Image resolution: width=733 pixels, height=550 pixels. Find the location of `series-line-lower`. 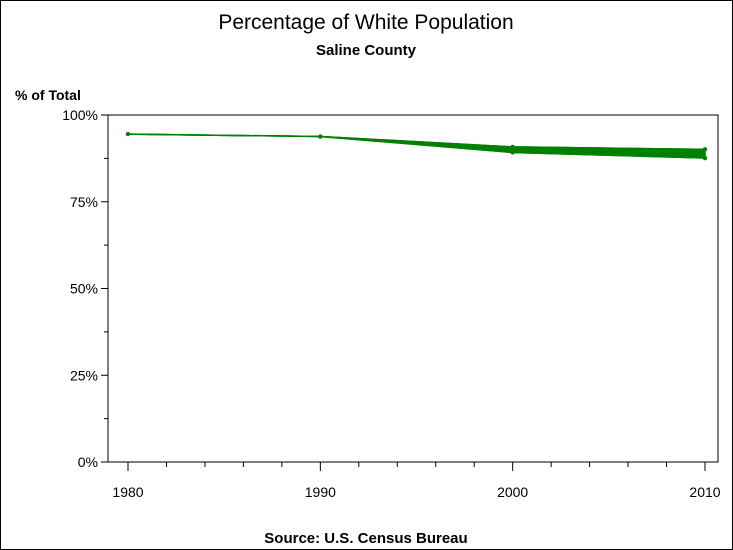

series-line-lower is located at coordinates (416, 146).